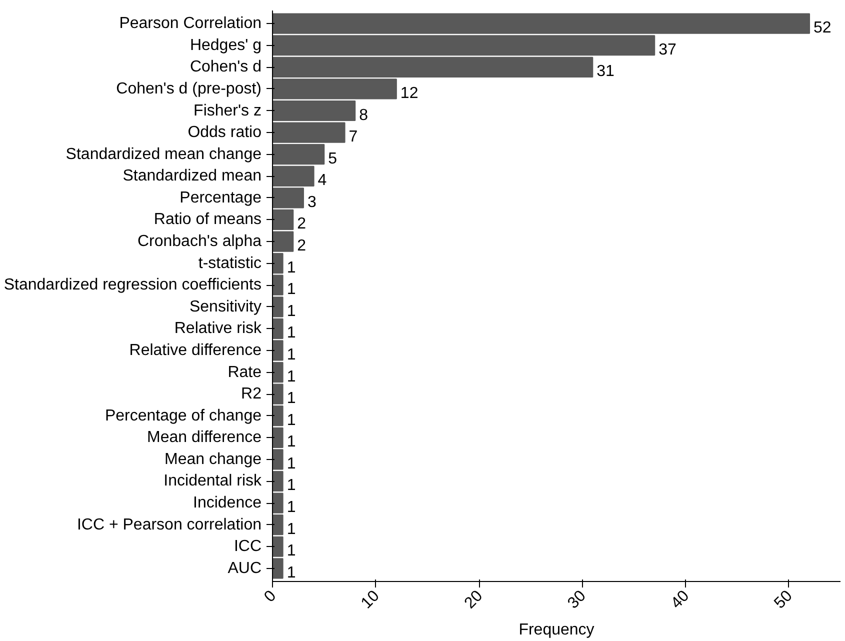 This screenshot has width=845, height=641. What do you see at coordinates (226, 67) in the screenshot?
I see `y-tick-label: Cohen's d` at bounding box center [226, 67].